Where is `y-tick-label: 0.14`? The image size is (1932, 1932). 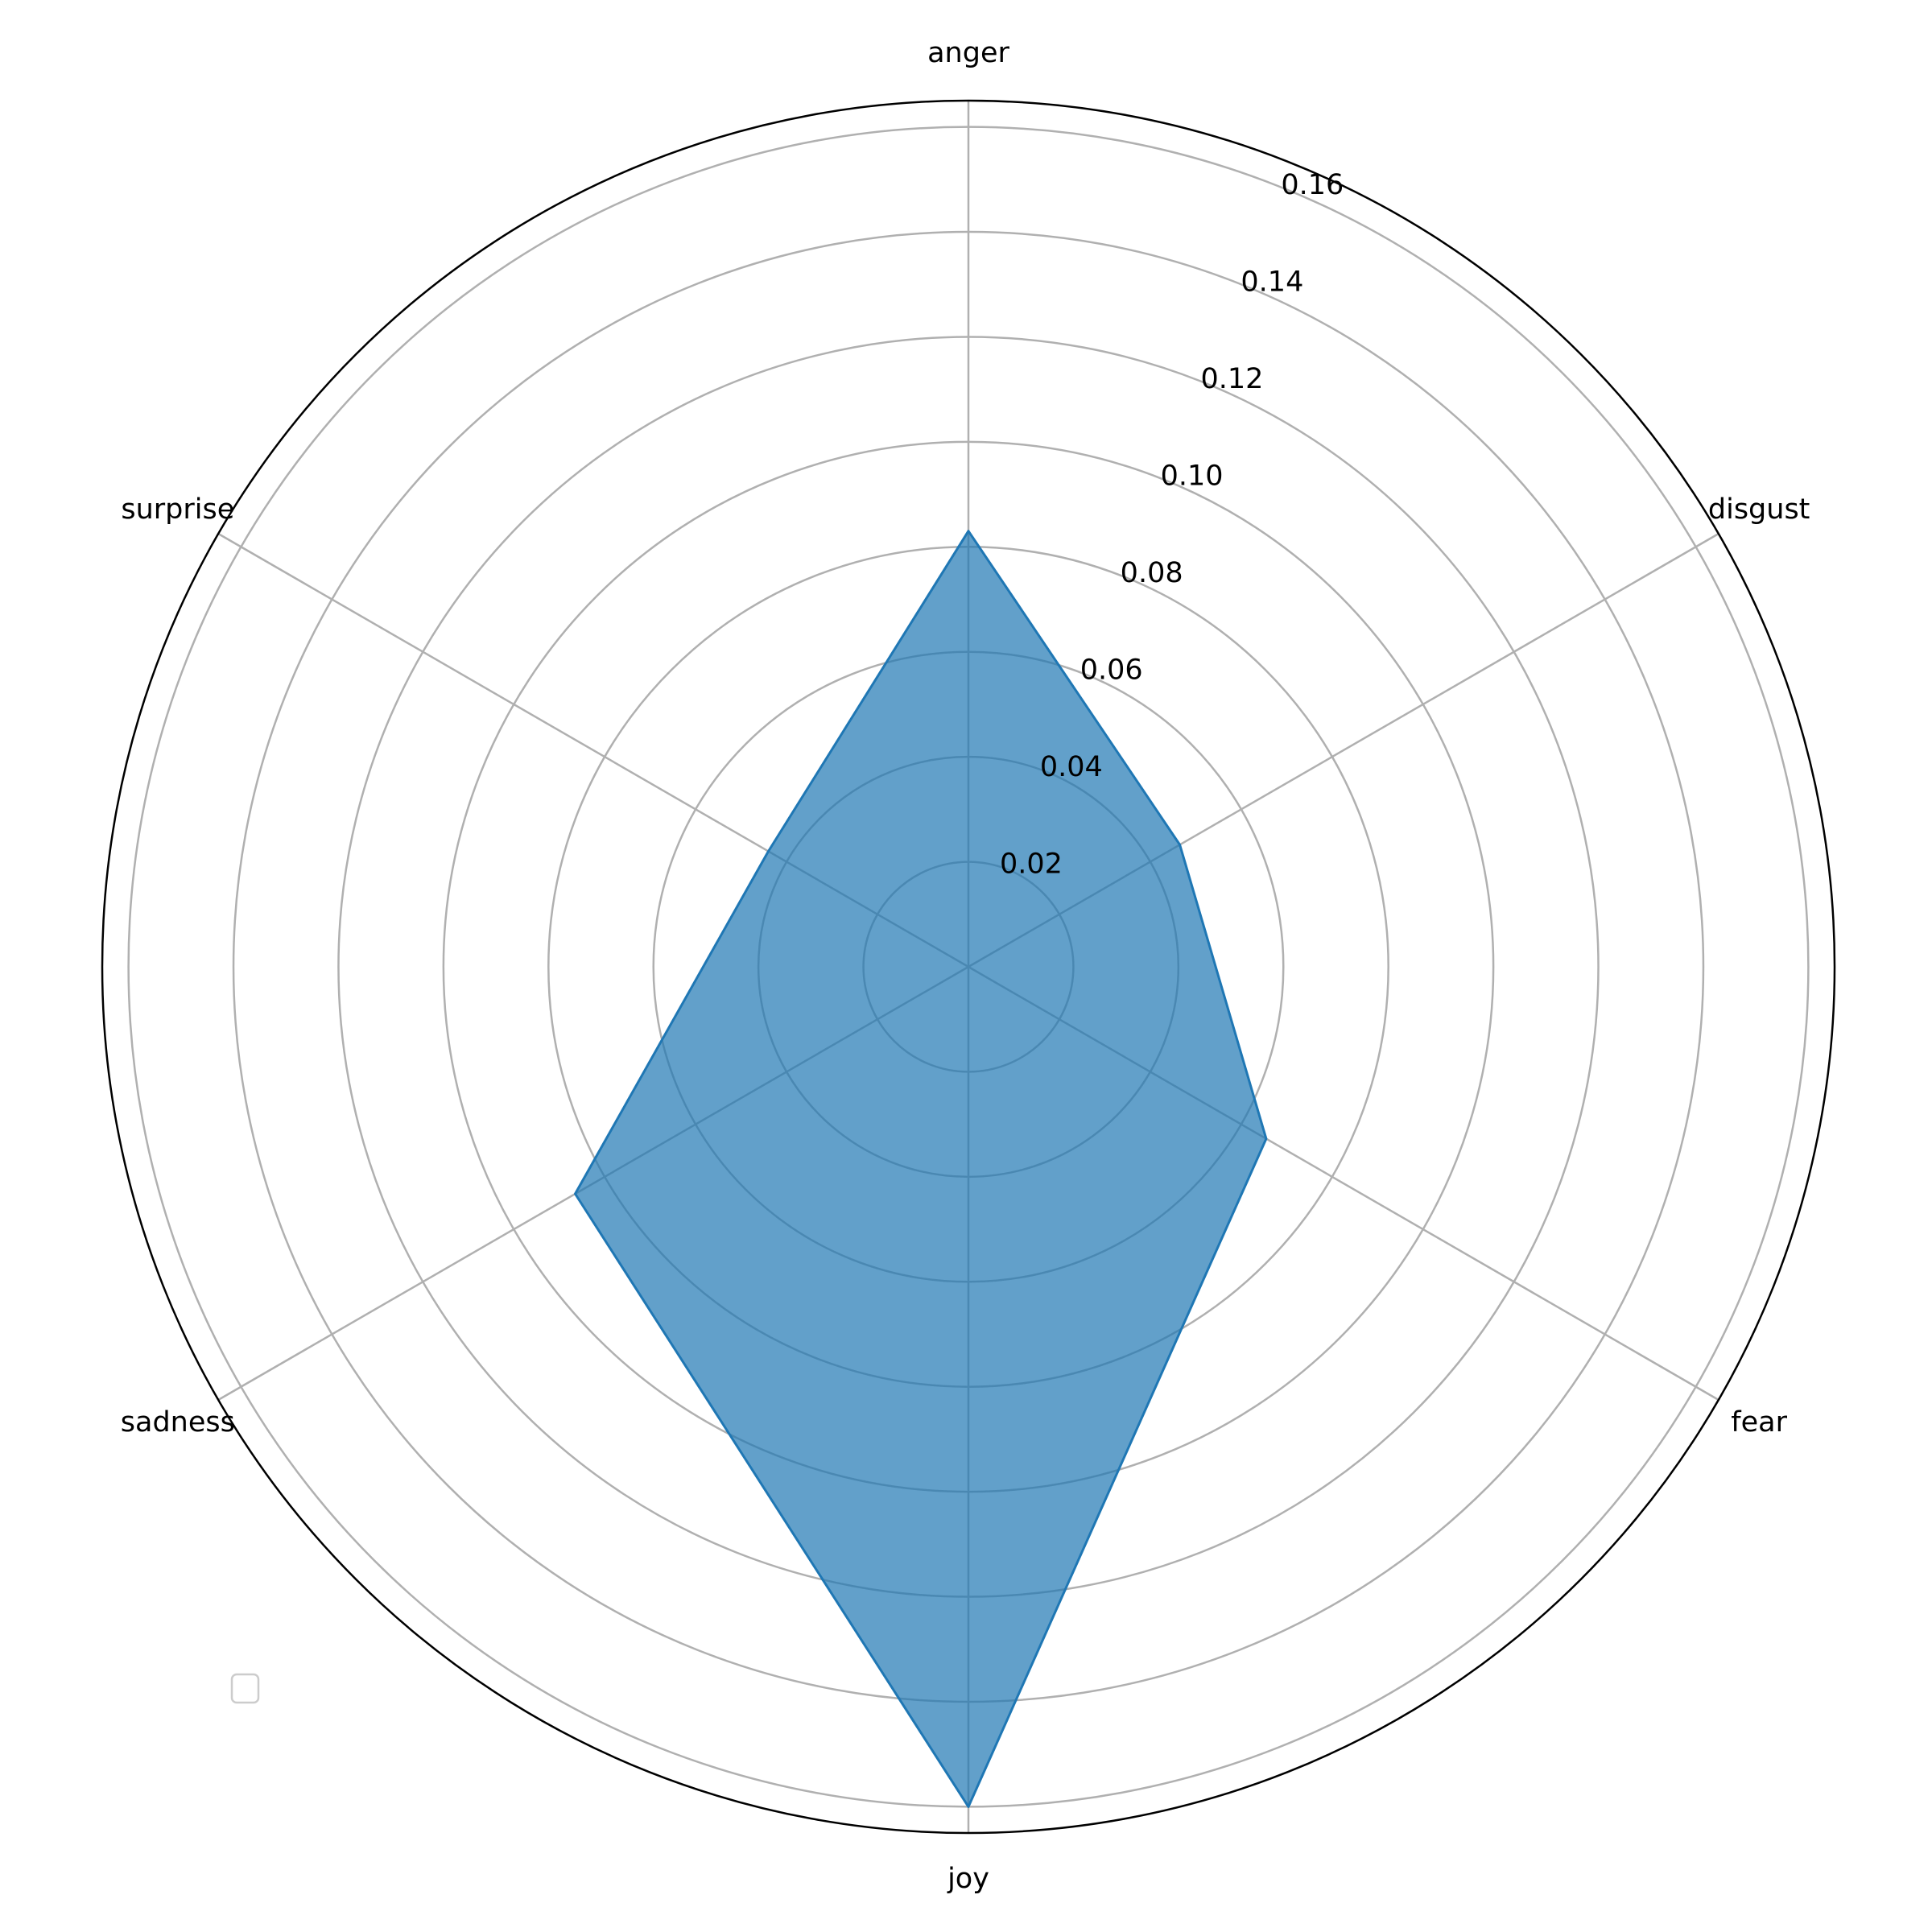 y-tick-label: 0.14 is located at coordinates (1272, 282).